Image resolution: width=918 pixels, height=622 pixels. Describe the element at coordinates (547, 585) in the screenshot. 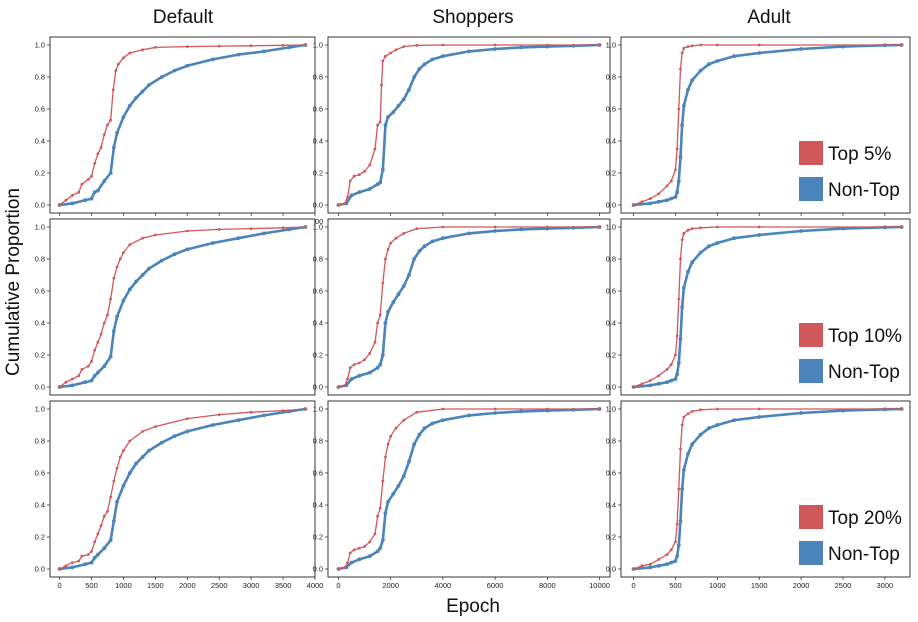

I see `x-tick-label: 8000` at that location.